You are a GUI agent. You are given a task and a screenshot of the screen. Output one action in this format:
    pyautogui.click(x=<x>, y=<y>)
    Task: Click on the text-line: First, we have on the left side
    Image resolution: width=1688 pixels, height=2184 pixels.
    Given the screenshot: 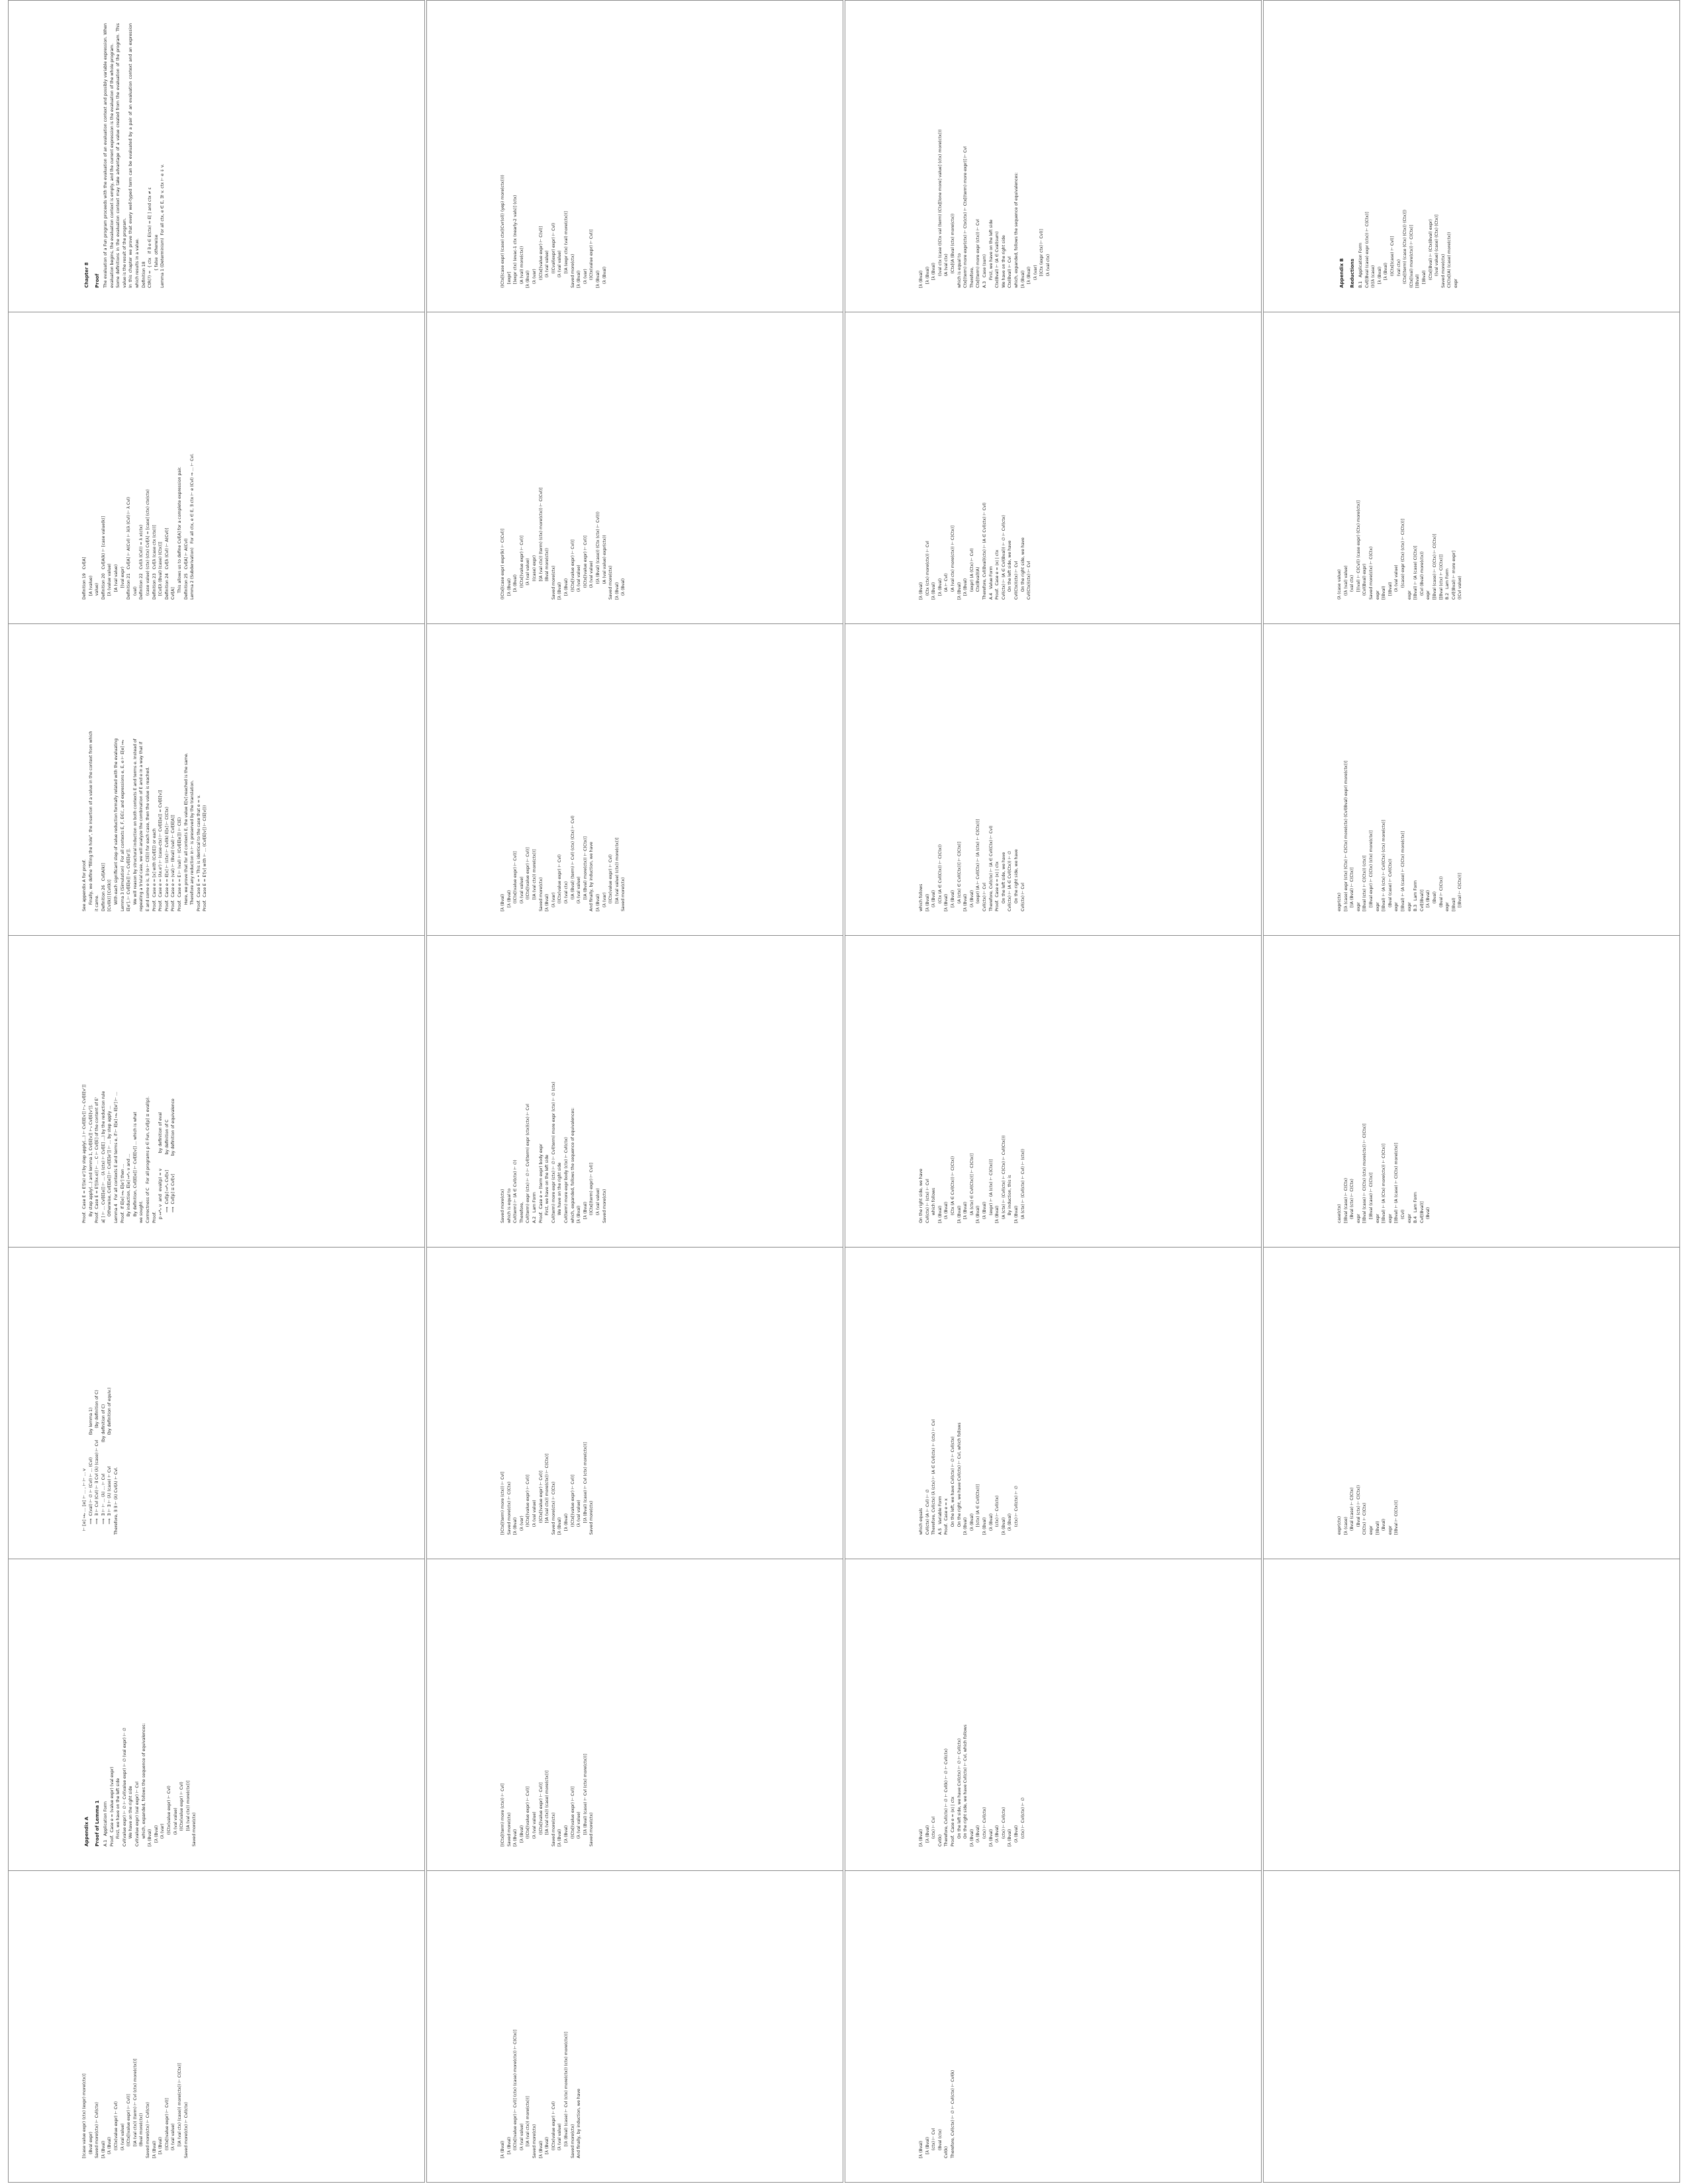 What is the action you would take?
    pyautogui.click(x=118, y=1812)
    